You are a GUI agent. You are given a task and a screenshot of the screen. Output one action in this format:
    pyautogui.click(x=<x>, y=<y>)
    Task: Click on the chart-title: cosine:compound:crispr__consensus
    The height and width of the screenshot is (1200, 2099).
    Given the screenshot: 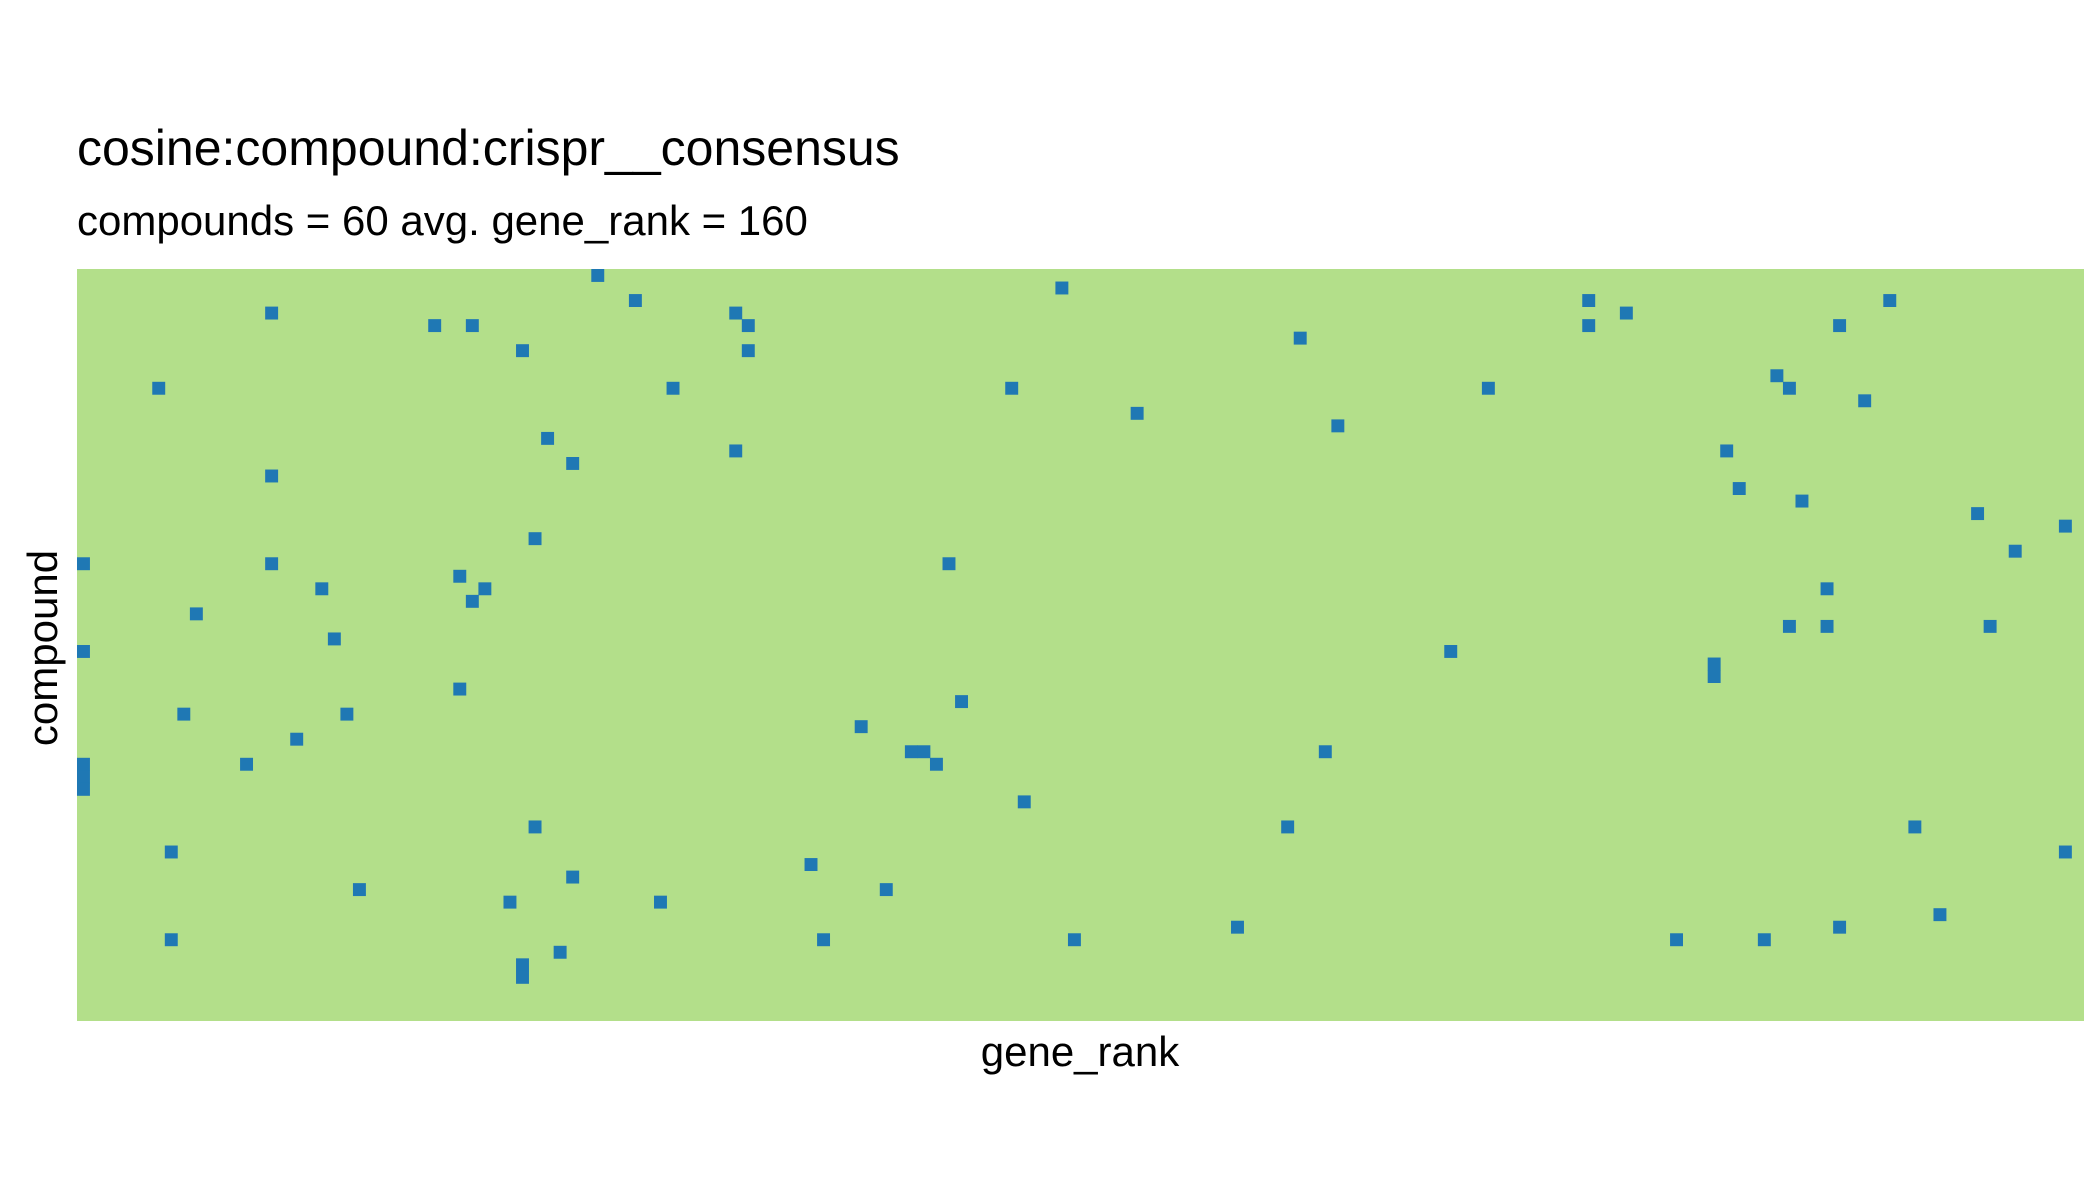 What is the action you would take?
    pyautogui.click(x=488, y=148)
    